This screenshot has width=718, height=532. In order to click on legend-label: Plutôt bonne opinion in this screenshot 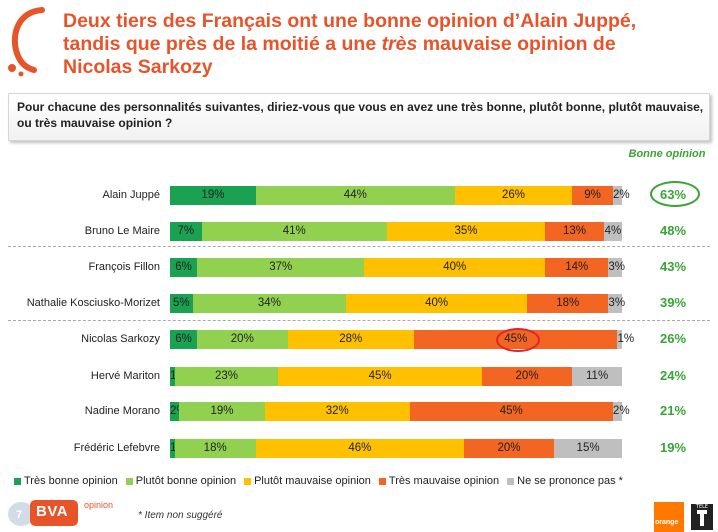, I will do `click(186, 481)`.